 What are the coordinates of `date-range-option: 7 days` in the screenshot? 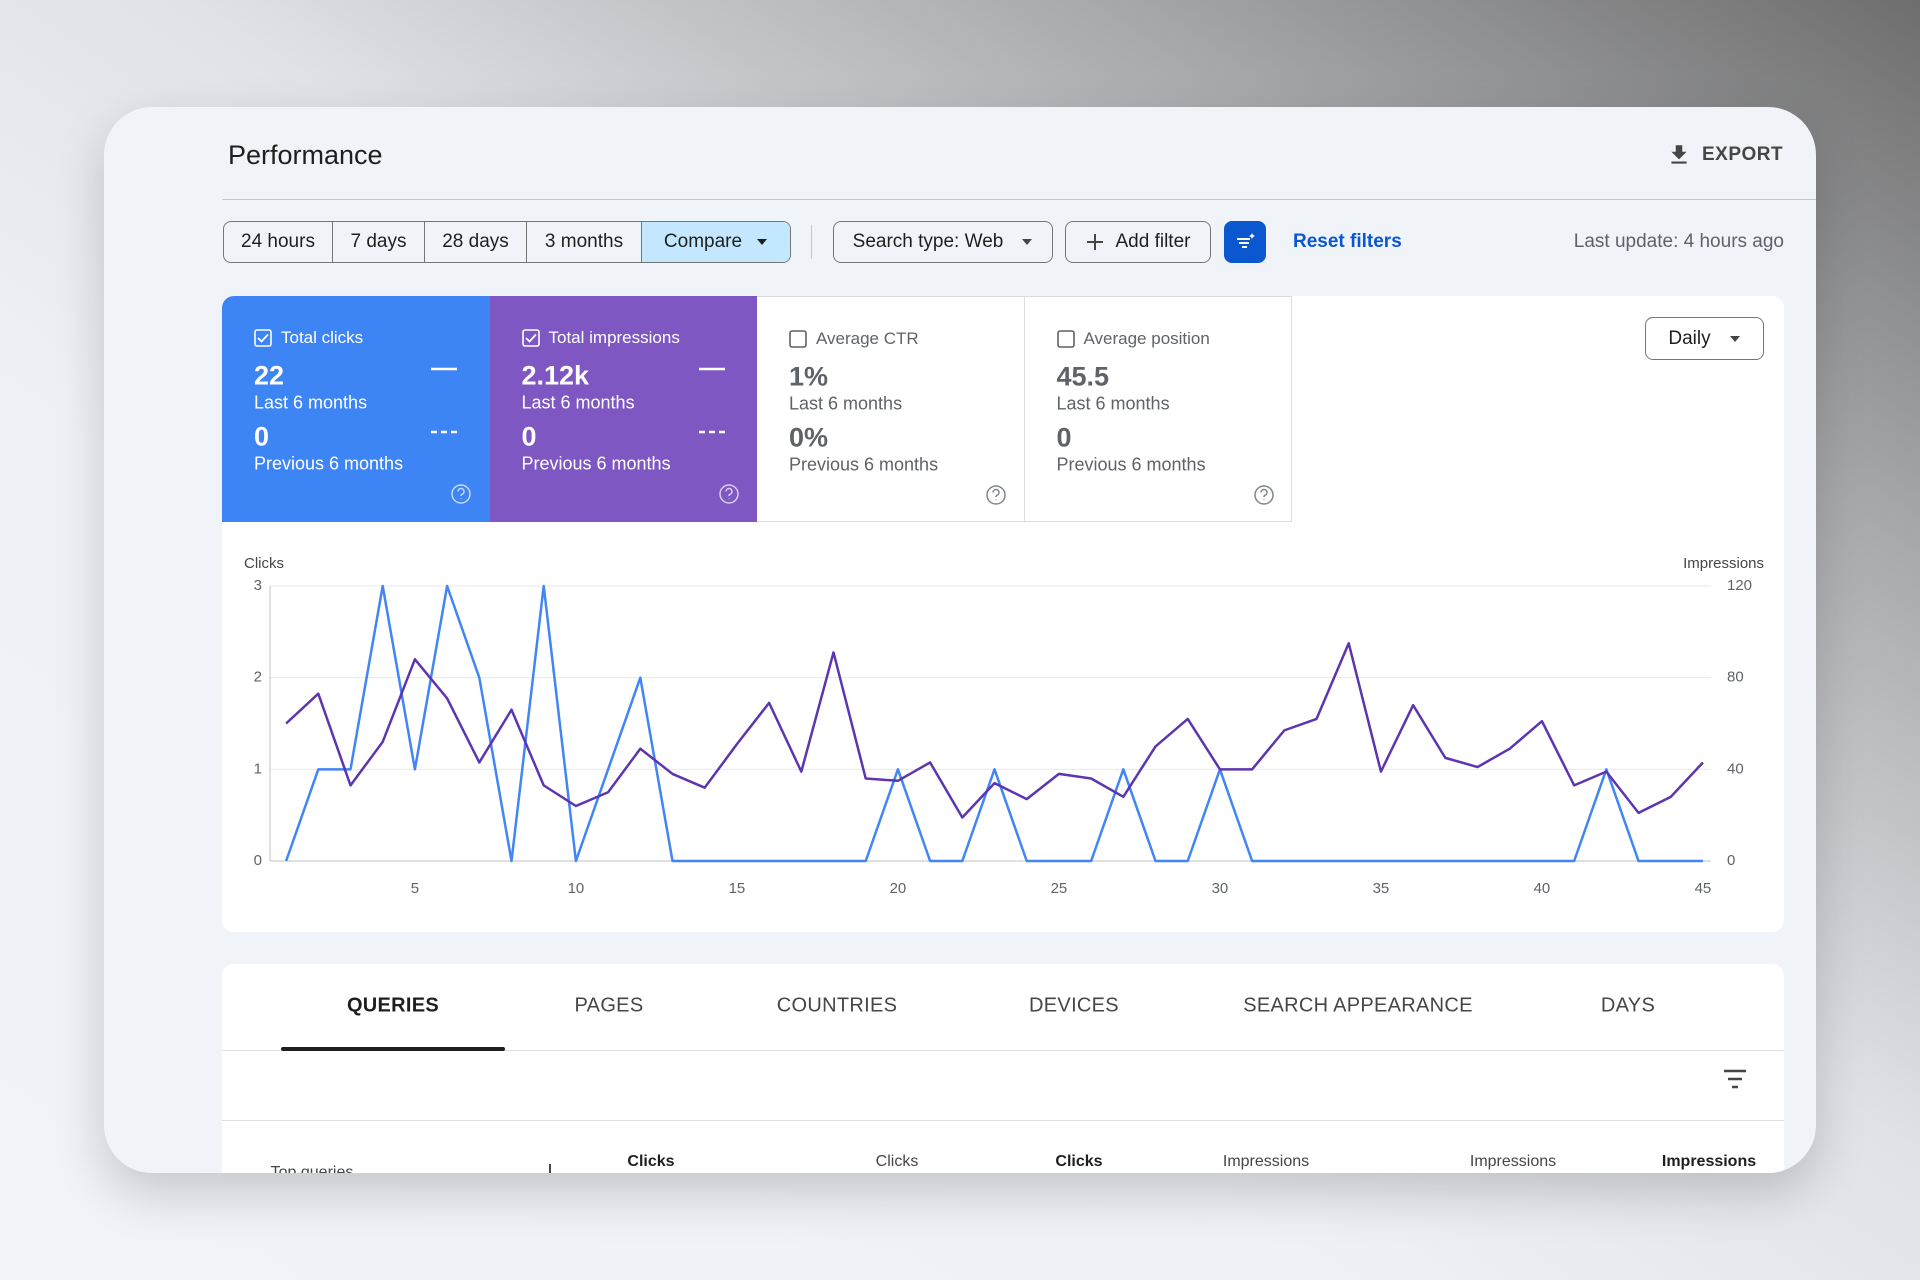 It's located at (379, 242).